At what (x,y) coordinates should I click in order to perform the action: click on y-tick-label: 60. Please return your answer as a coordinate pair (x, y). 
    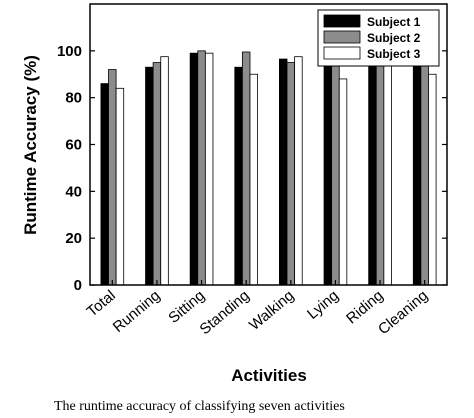
    Looking at the image, I should click on (73, 145).